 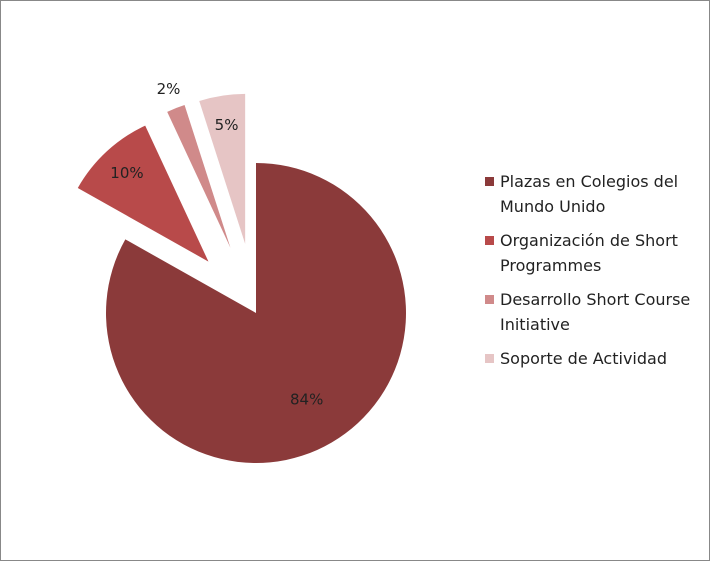 I want to click on data-label: 2%, so click(x=169, y=89).